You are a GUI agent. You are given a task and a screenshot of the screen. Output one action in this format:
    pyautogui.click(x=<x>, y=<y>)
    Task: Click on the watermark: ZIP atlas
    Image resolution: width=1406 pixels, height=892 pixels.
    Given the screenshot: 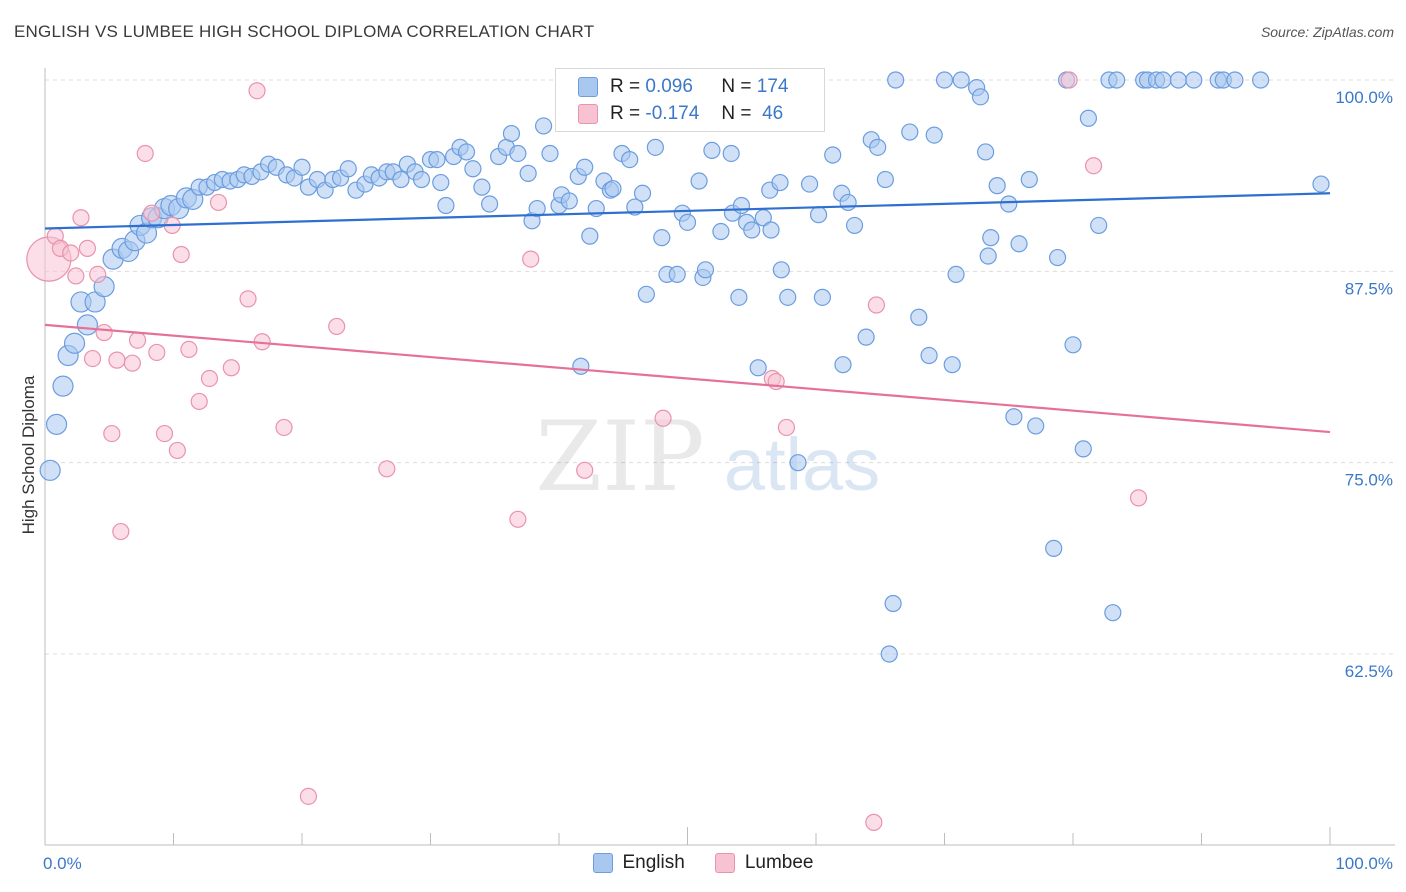 What is the action you would take?
    pyautogui.click(x=707, y=457)
    